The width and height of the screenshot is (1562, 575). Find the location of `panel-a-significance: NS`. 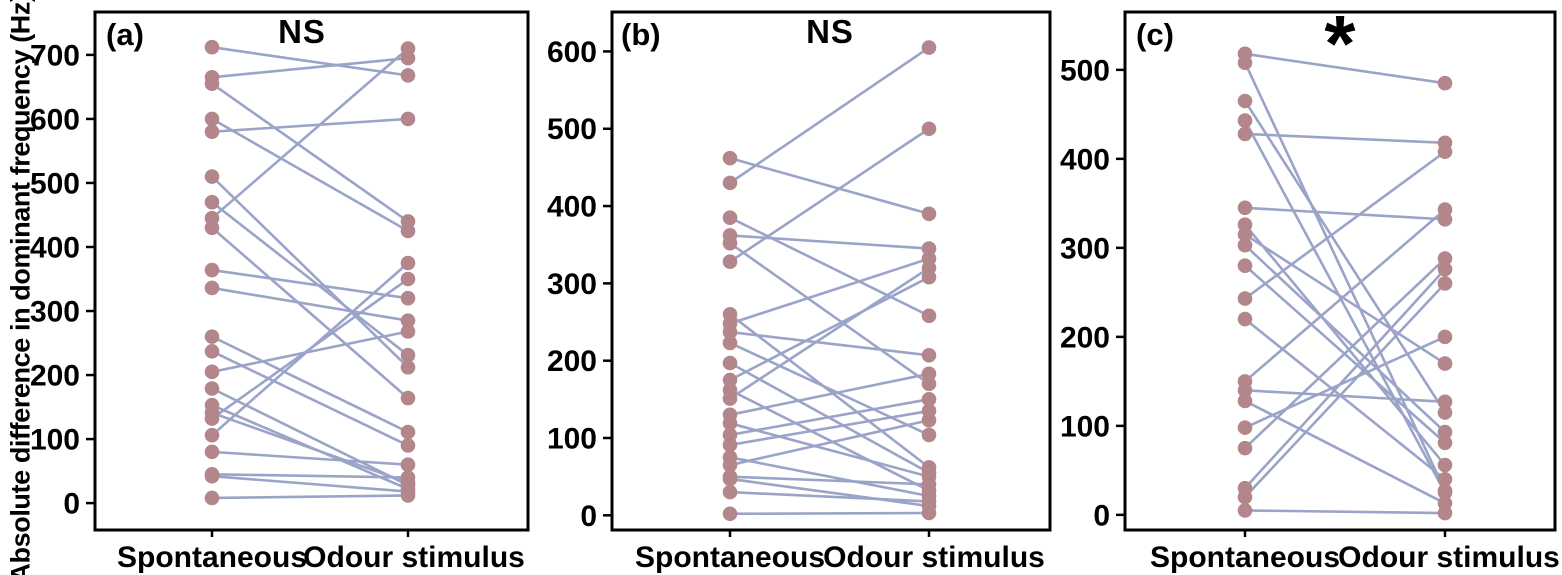

panel-a-significance: NS is located at coordinates (302, 31).